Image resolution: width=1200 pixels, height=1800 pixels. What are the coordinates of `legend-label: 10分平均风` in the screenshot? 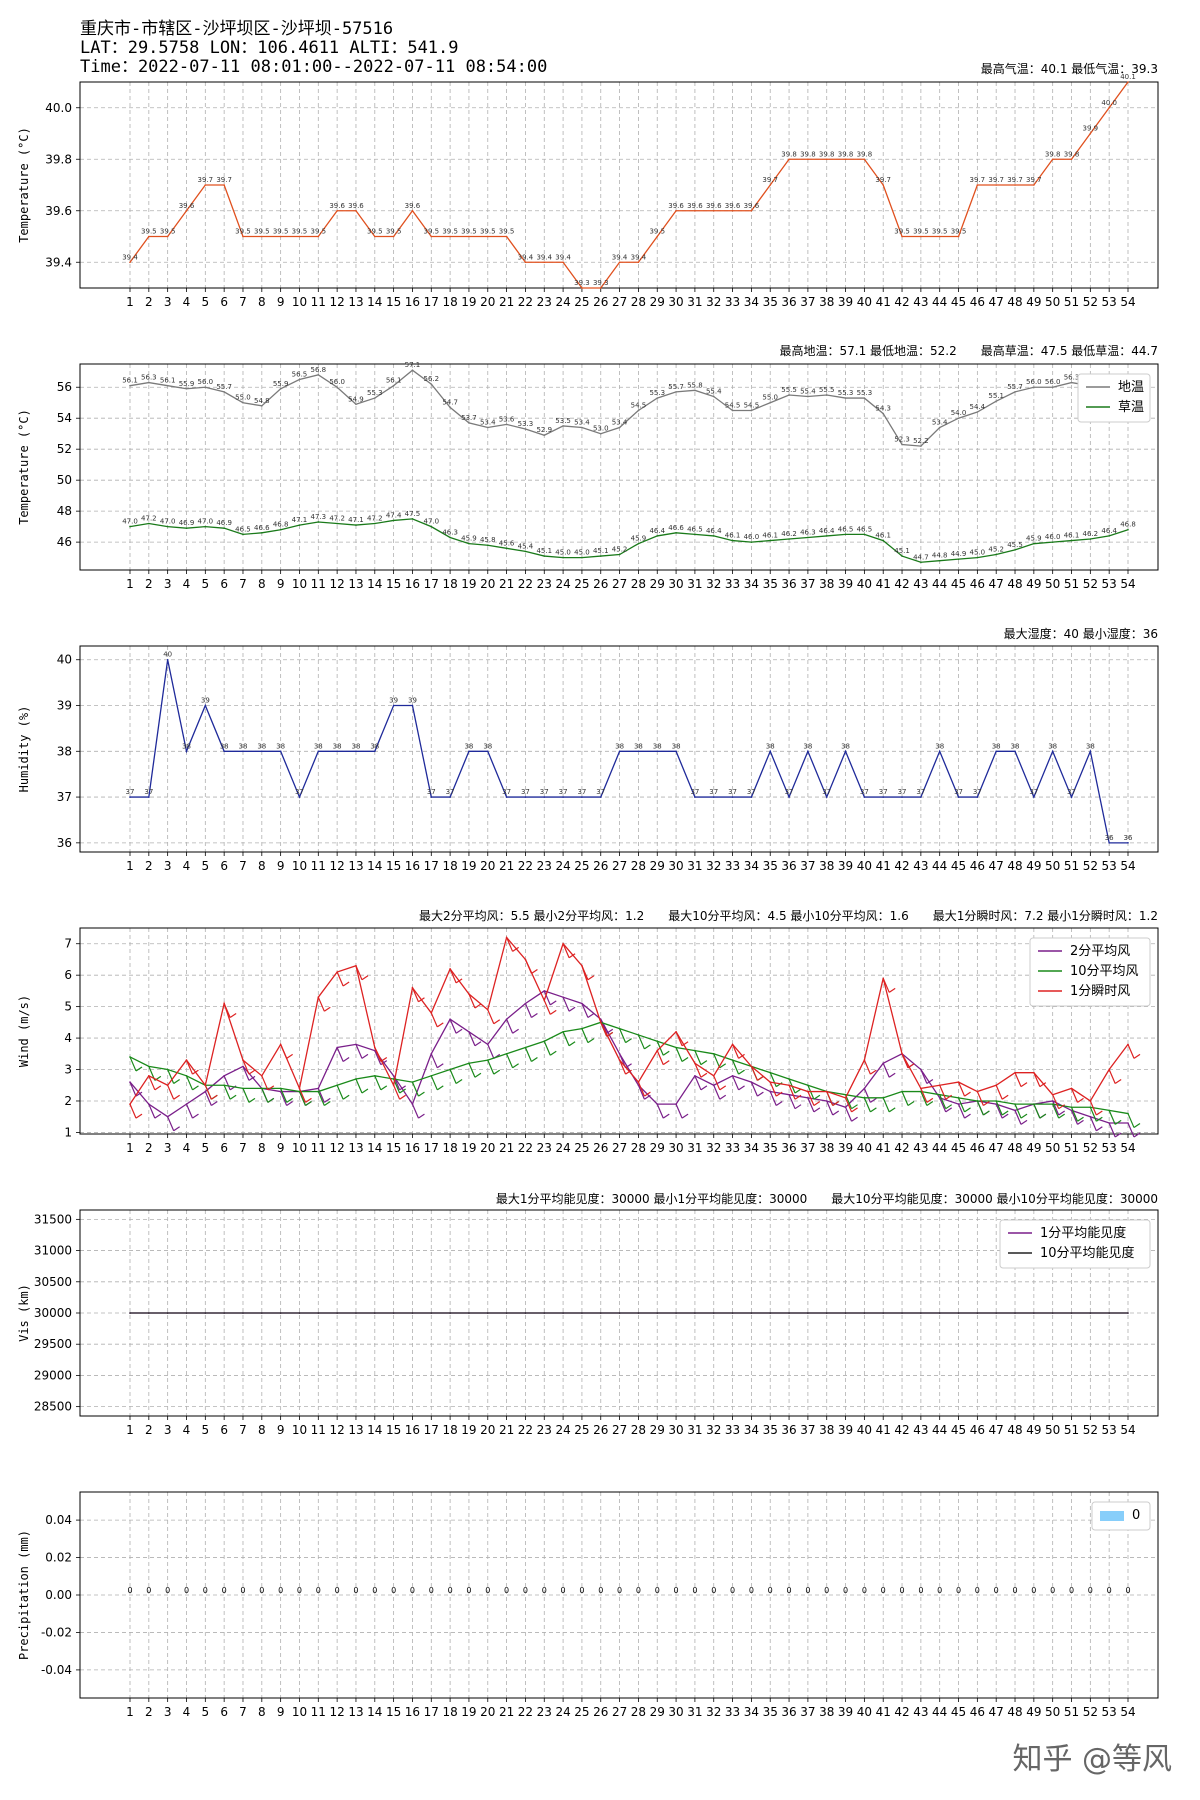 It's located at (1104, 971).